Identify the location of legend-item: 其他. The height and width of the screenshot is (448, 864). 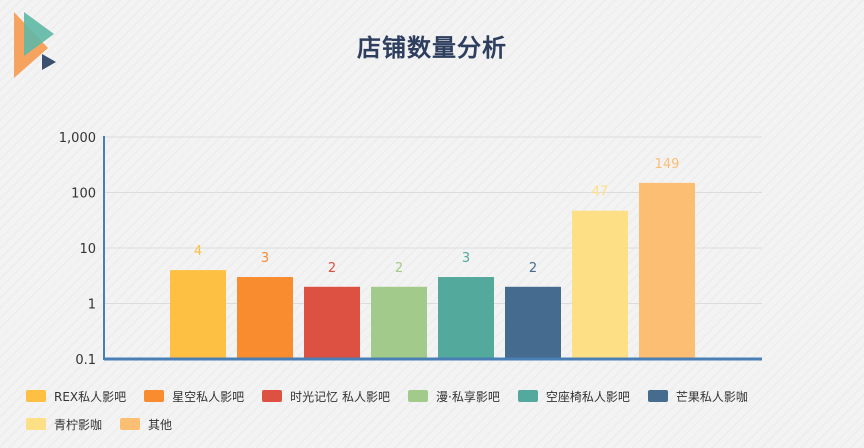
(146, 424).